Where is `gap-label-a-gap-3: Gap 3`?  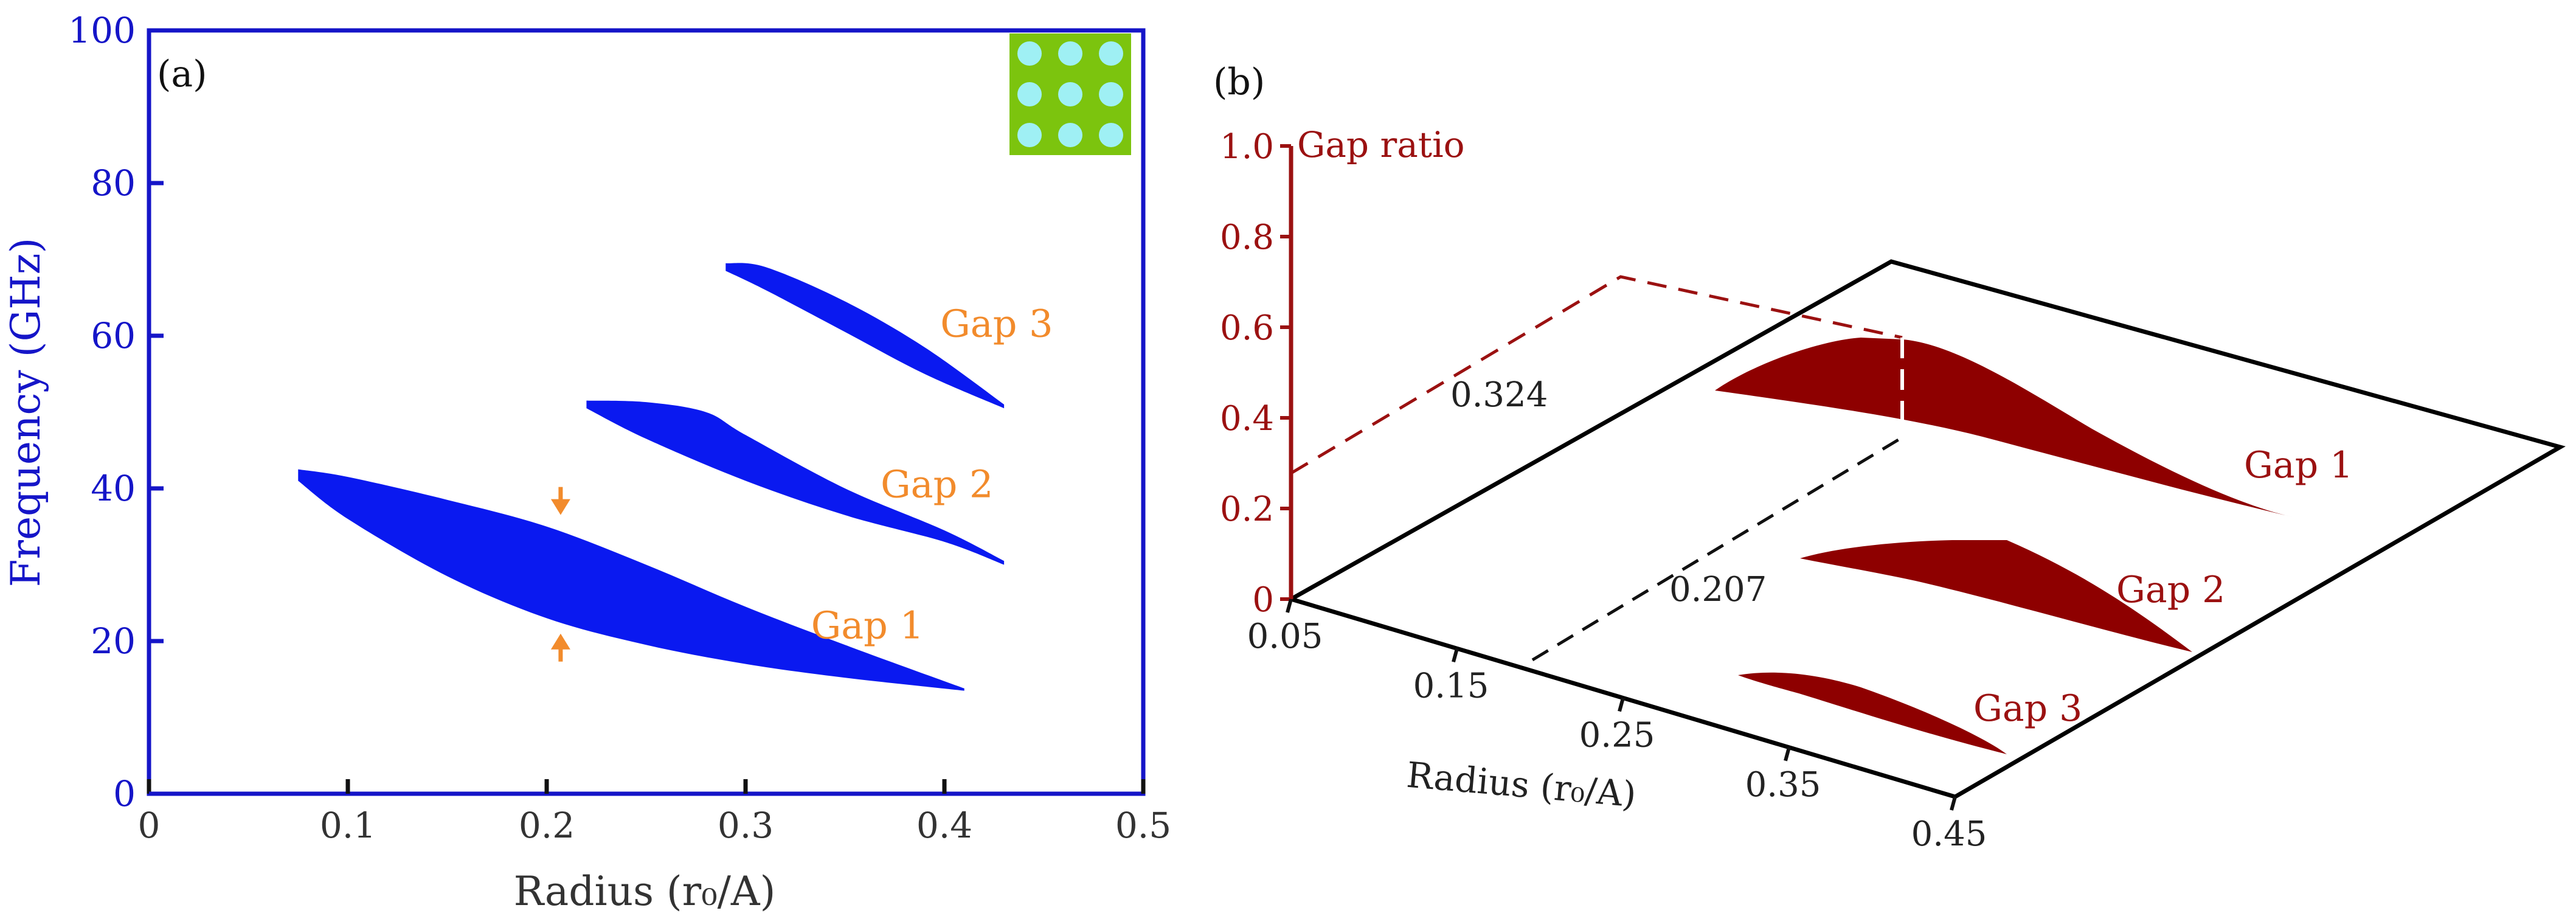
gap-label-a-gap-3: Gap 3 is located at coordinates (996, 324).